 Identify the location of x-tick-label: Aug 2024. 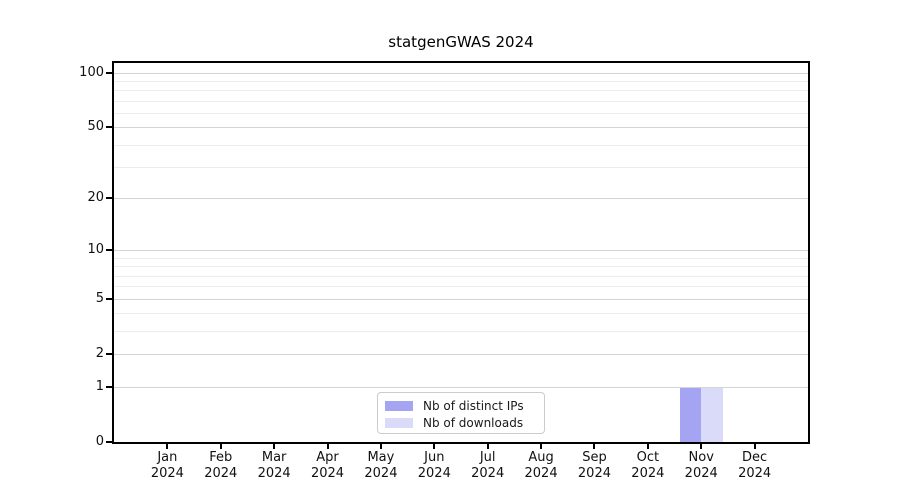
(541, 466).